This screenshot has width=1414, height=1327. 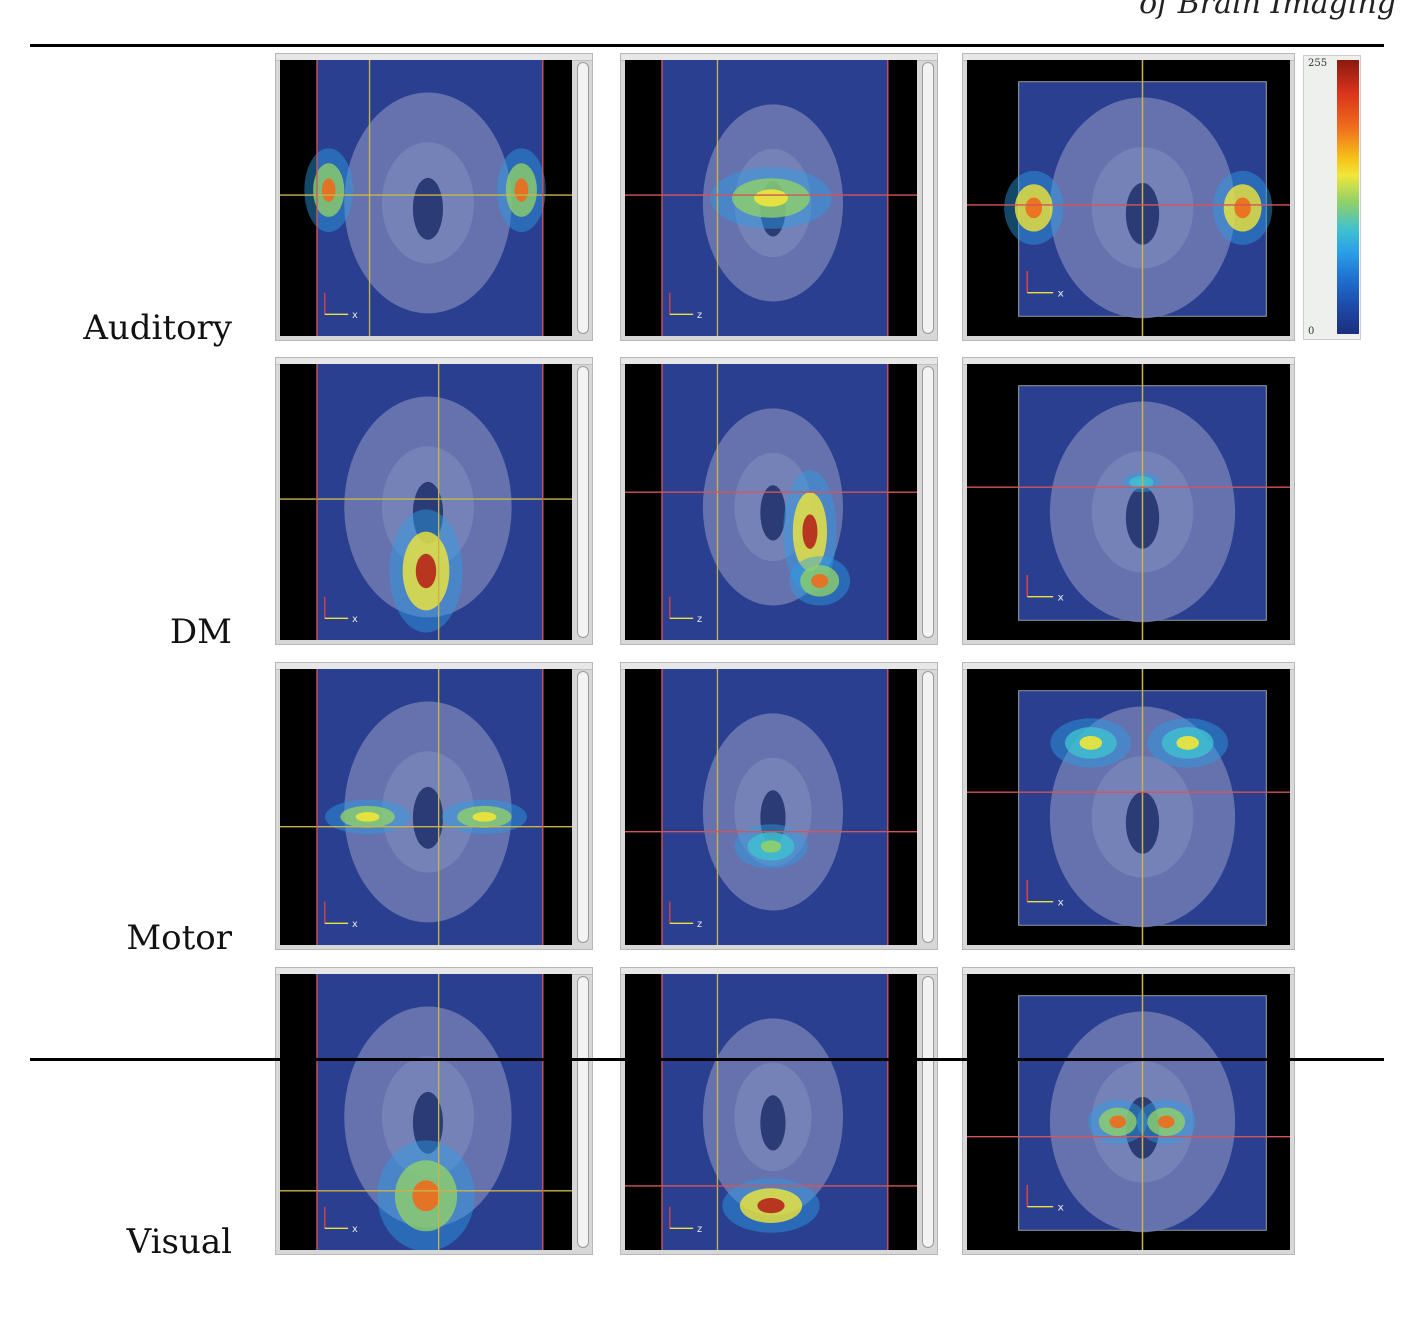 What do you see at coordinates (179, 1242) in the screenshot?
I see `row-label-visual: Visual` at bounding box center [179, 1242].